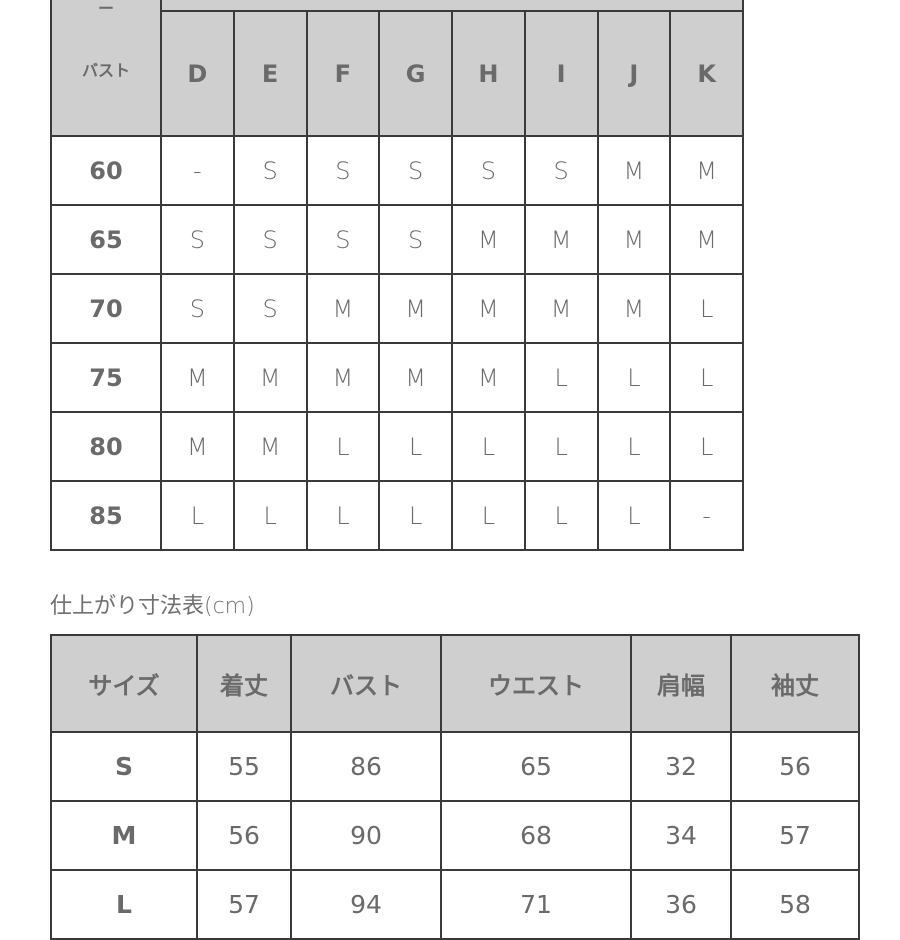 The width and height of the screenshot is (900, 940). I want to click on measurement-cell: 86, so click(366, 766).